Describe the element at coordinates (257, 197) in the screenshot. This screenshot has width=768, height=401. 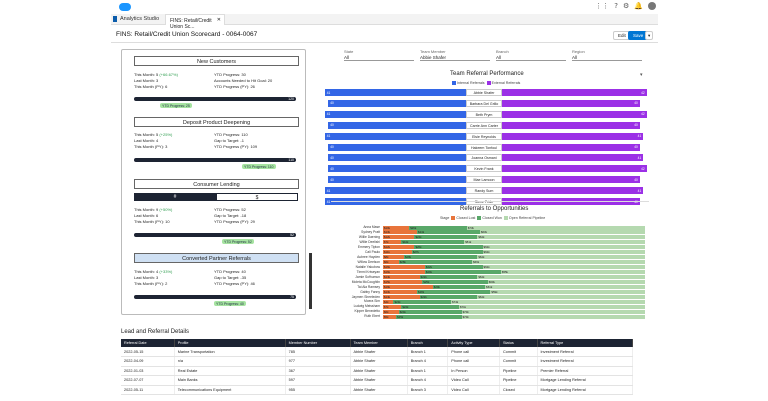
I see `dollar-toggle: $` at that location.